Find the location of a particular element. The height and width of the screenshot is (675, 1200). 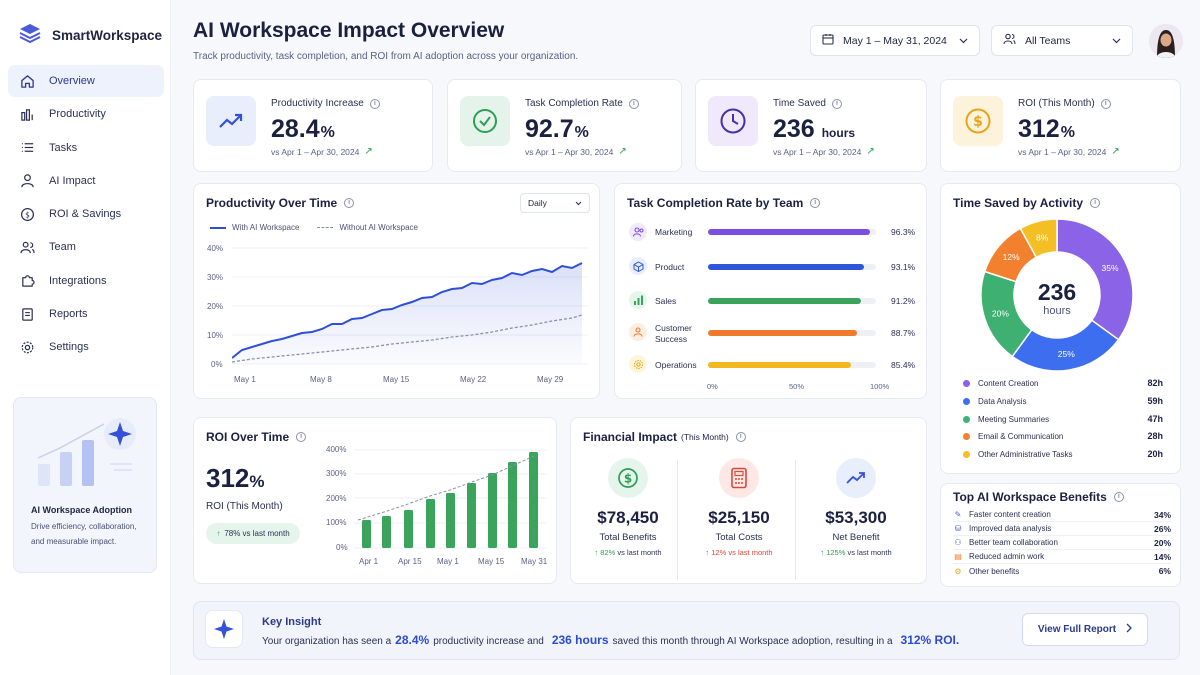

date-range-select: May 1 – May 31, 2024 is located at coordinates (895, 40).